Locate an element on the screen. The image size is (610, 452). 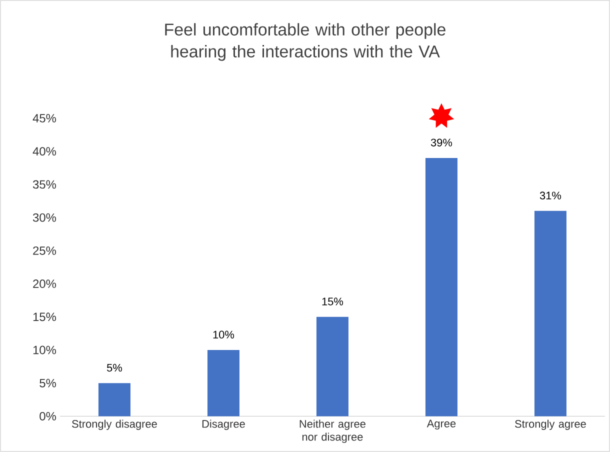
x-tick-label: Neither agree nor disagree is located at coordinates (333, 431).